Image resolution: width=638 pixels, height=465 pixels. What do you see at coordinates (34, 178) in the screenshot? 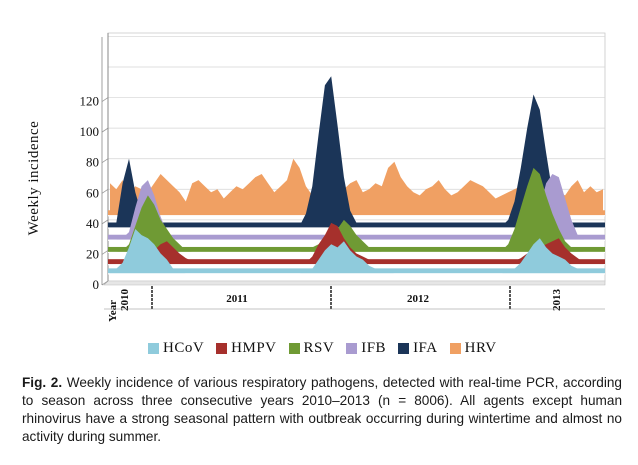
I see `y-axis-label: Weekly incidence` at bounding box center [34, 178].